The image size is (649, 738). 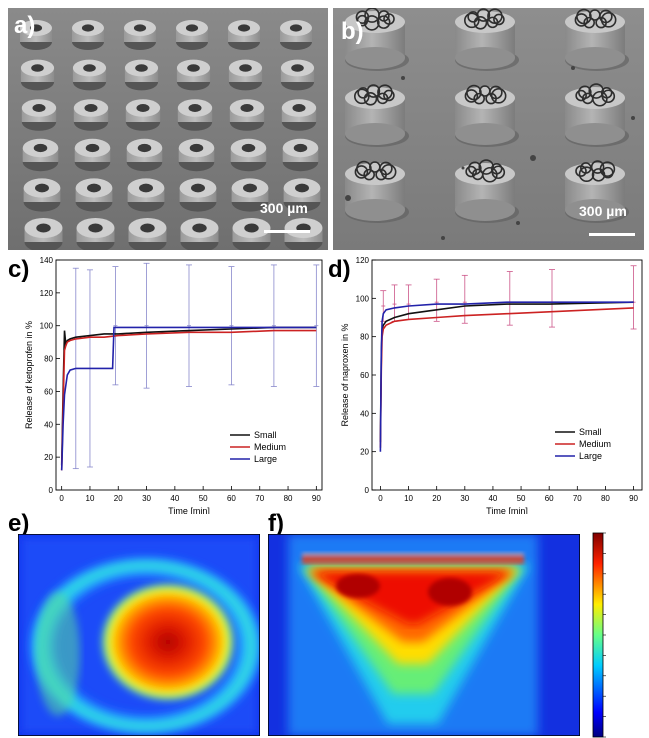 What do you see at coordinates (603, 211) in the screenshot?
I see `scale-label-b: 300 µm` at bounding box center [603, 211].